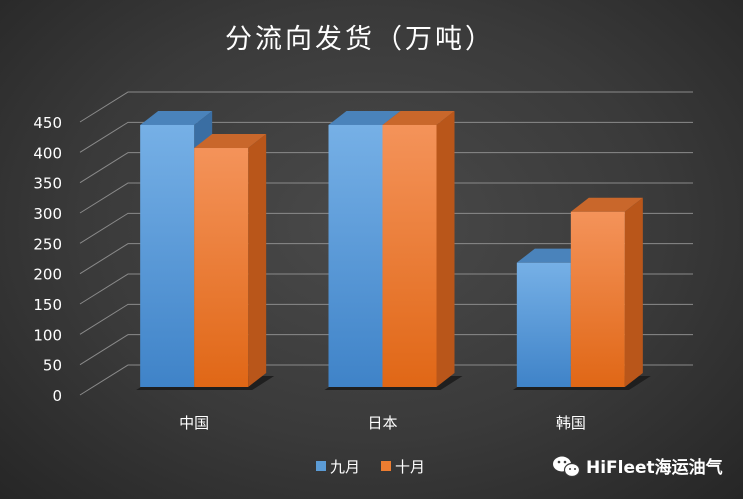 The height and width of the screenshot is (499, 743). What do you see at coordinates (410, 467) in the screenshot?
I see `legend-label-series-2: 十月` at bounding box center [410, 467].